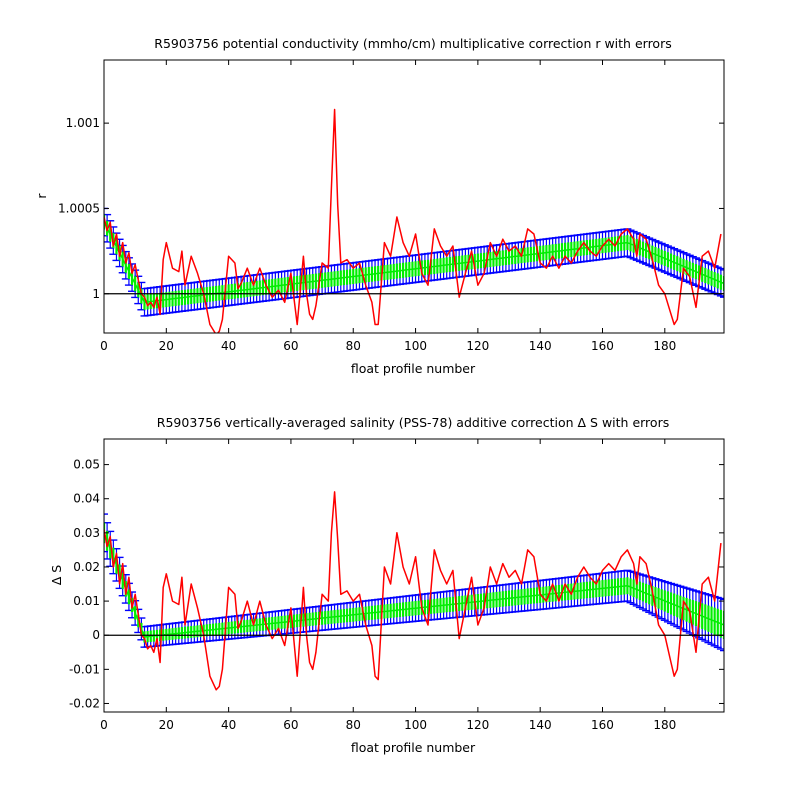 The width and height of the screenshot is (800, 800). I want to click on y-tick-label: 0.03, so click(86, 533).